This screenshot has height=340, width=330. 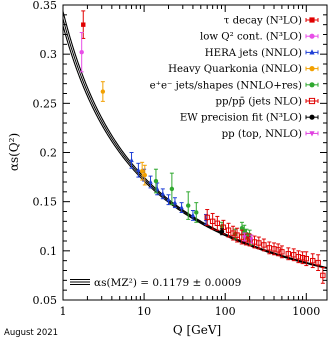 I want to click on legend-label: pp (top, NNLO), so click(x=262, y=134).